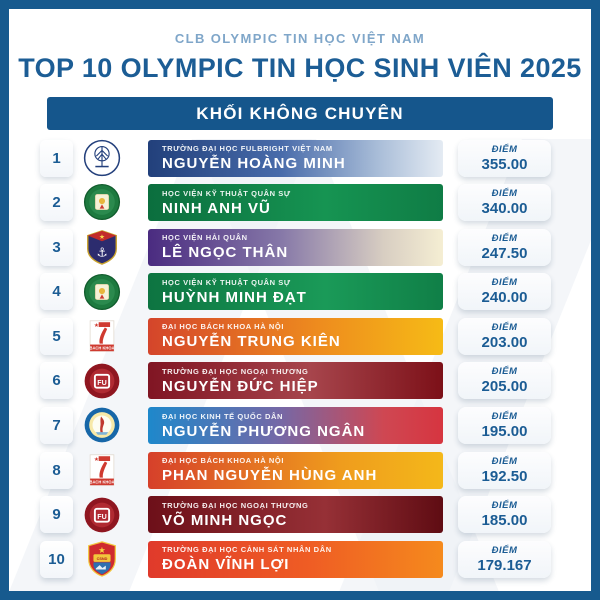 This screenshot has height=600, width=600. I want to click on student-name: HUỲNH MINH ĐẠT, so click(234, 297).